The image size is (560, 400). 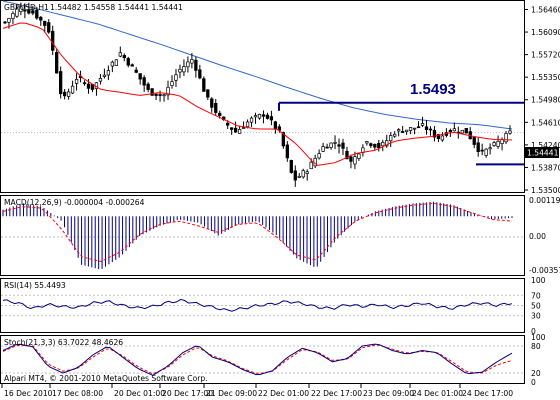 I want to click on macd-tick-zero: 0.00, so click(x=537, y=236).